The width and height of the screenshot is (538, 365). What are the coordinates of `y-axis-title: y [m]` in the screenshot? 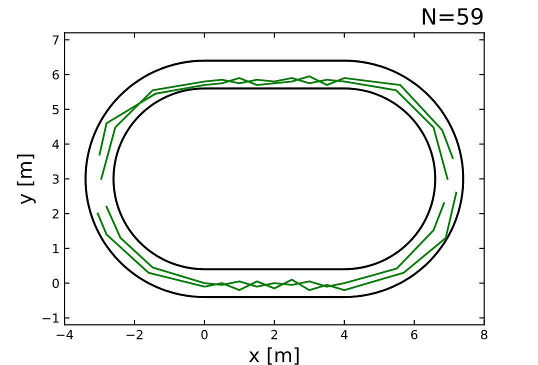 It's located at (26, 179).